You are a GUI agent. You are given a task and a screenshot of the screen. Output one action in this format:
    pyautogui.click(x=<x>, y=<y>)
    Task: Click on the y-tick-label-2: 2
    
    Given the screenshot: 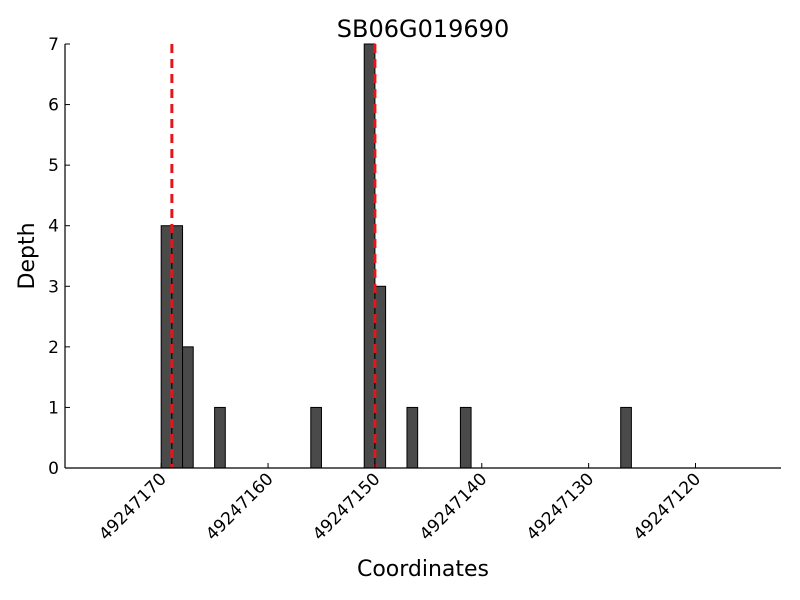 What is the action you would take?
    pyautogui.click(x=53, y=348)
    